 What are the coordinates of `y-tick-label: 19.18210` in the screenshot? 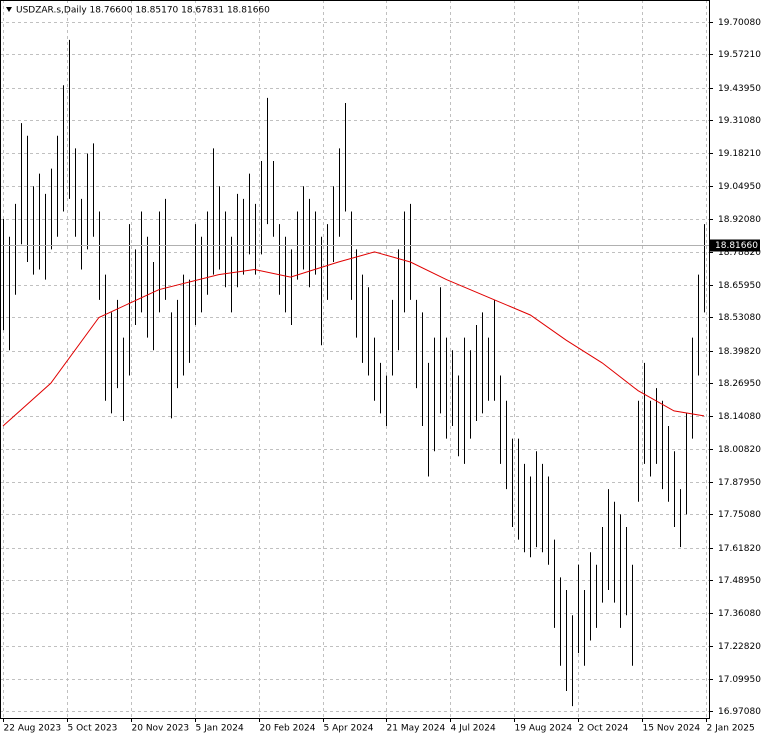 It's located at (739, 154).